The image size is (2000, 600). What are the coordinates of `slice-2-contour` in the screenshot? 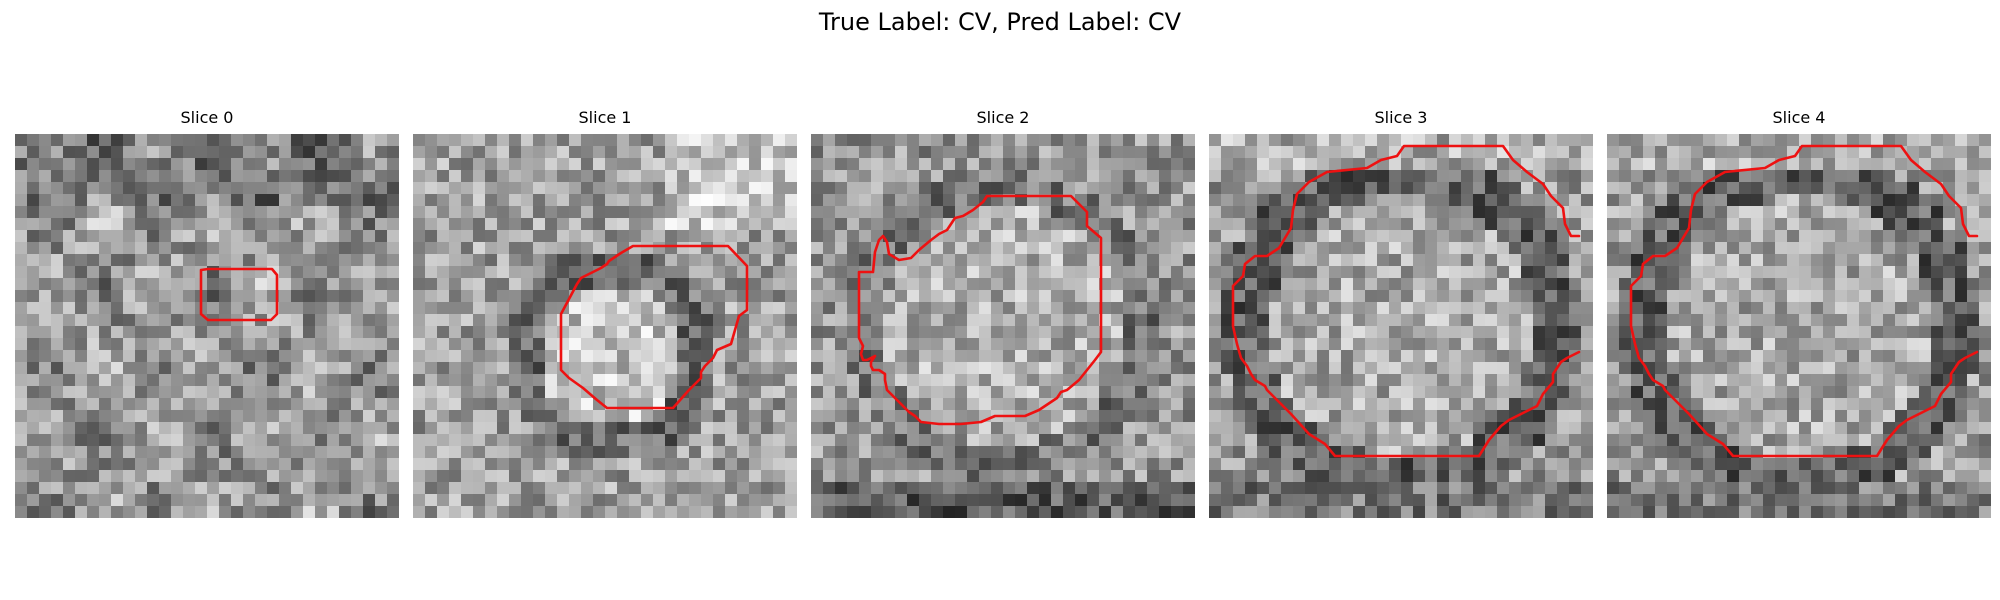 It's located at (980, 310).